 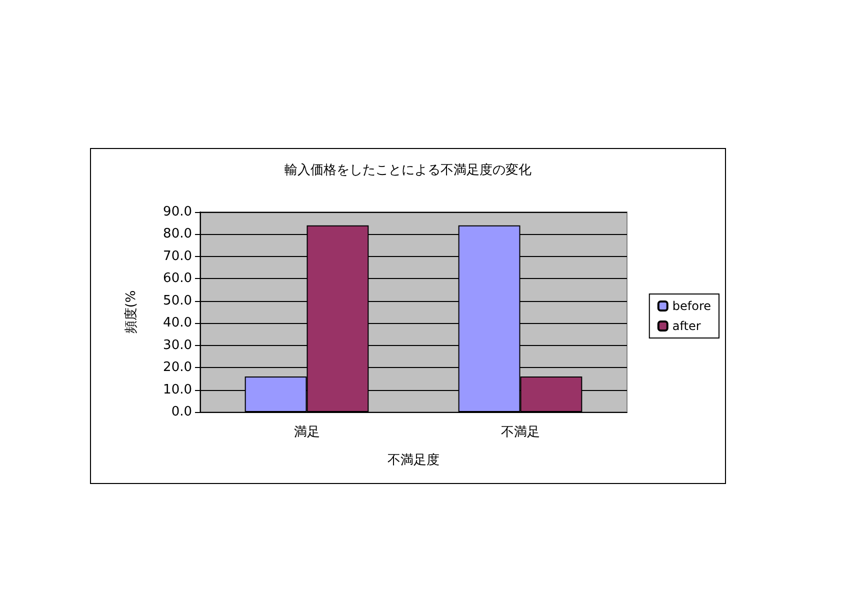 I want to click on y-tick-label: 40.0, so click(x=177, y=323).